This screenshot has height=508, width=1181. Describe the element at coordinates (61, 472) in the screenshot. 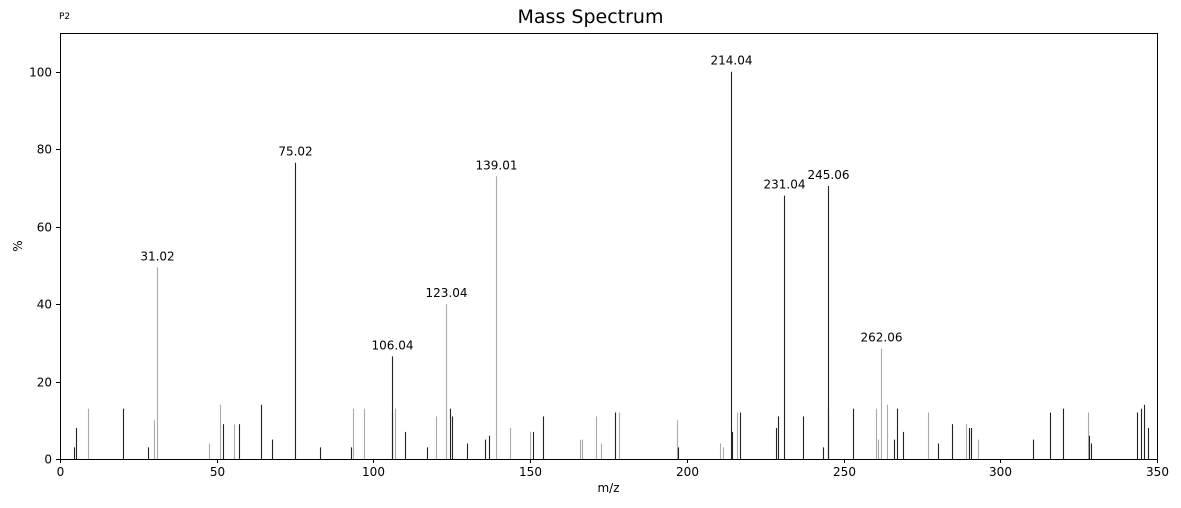

I see `x-tick-label: 0` at that location.